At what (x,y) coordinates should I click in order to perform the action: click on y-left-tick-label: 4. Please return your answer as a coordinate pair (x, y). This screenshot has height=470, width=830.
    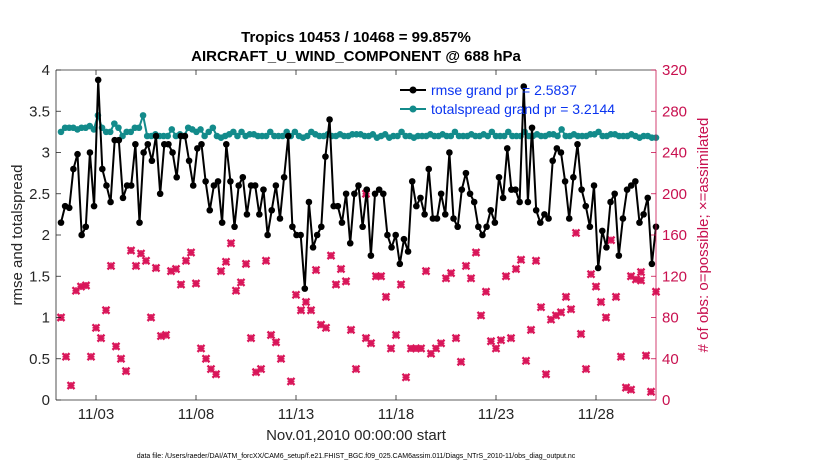
    Looking at the image, I should click on (46, 70).